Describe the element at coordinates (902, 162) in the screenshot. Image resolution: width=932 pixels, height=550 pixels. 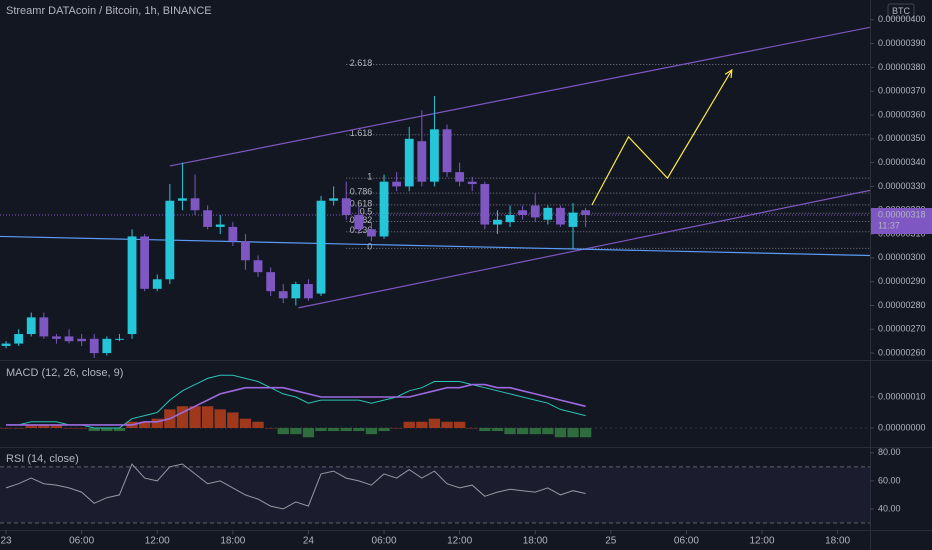
I see `y-tick-label: 0.00000340` at that location.